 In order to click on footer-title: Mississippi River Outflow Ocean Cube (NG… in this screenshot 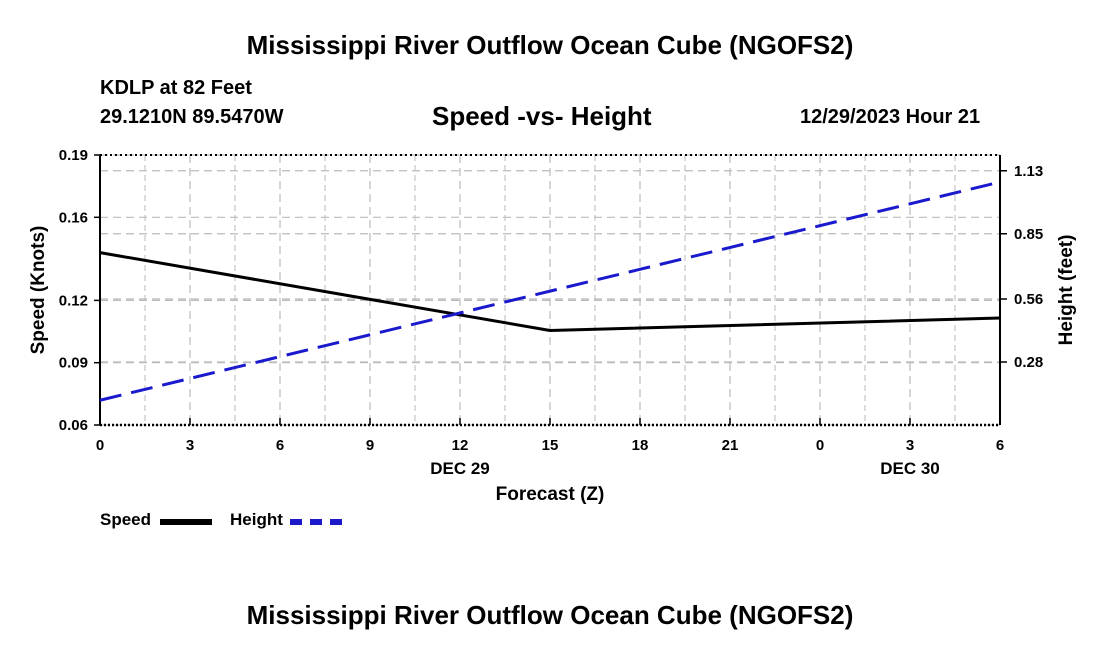, I will do `click(550, 615)`.